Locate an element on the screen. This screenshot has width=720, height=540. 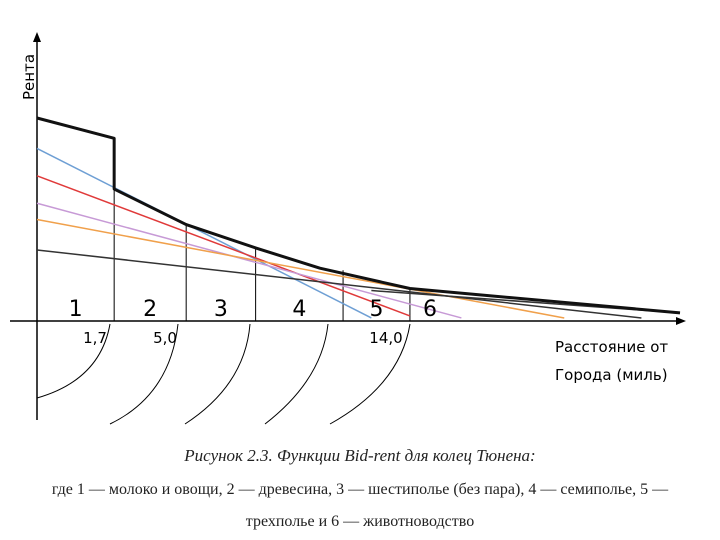
zone-labels: 1 2 3 4 5 6 is located at coordinates (253, 309).